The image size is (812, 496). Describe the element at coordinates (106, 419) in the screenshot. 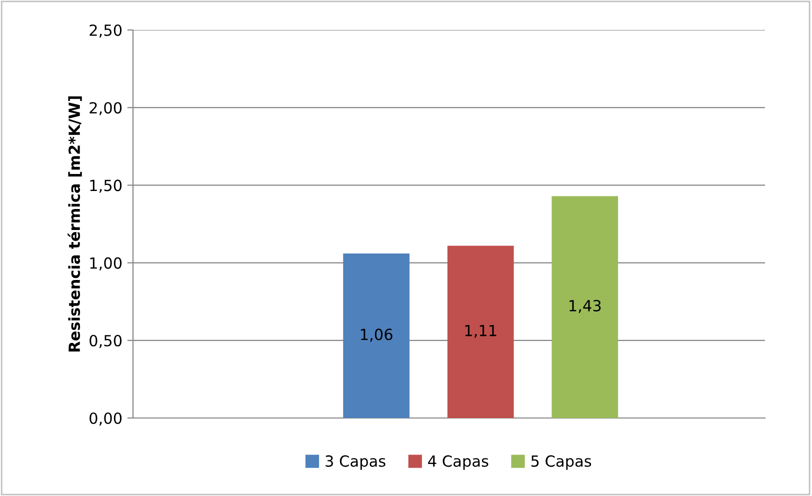

I see `y-tick-label: 0,00` at that location.